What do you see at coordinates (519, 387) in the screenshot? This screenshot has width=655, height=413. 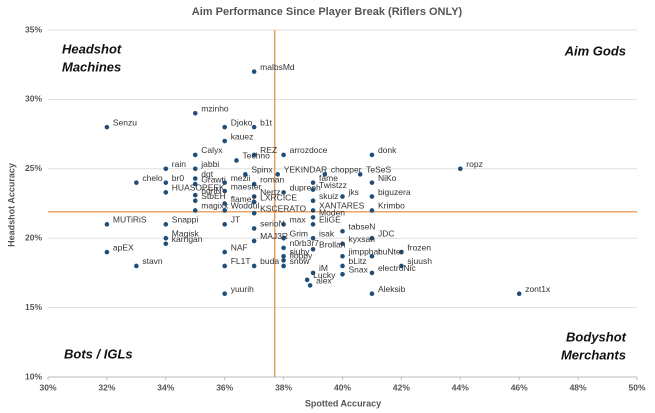 I see `x-tick-label: 46%` at bounding box center [519, 387].